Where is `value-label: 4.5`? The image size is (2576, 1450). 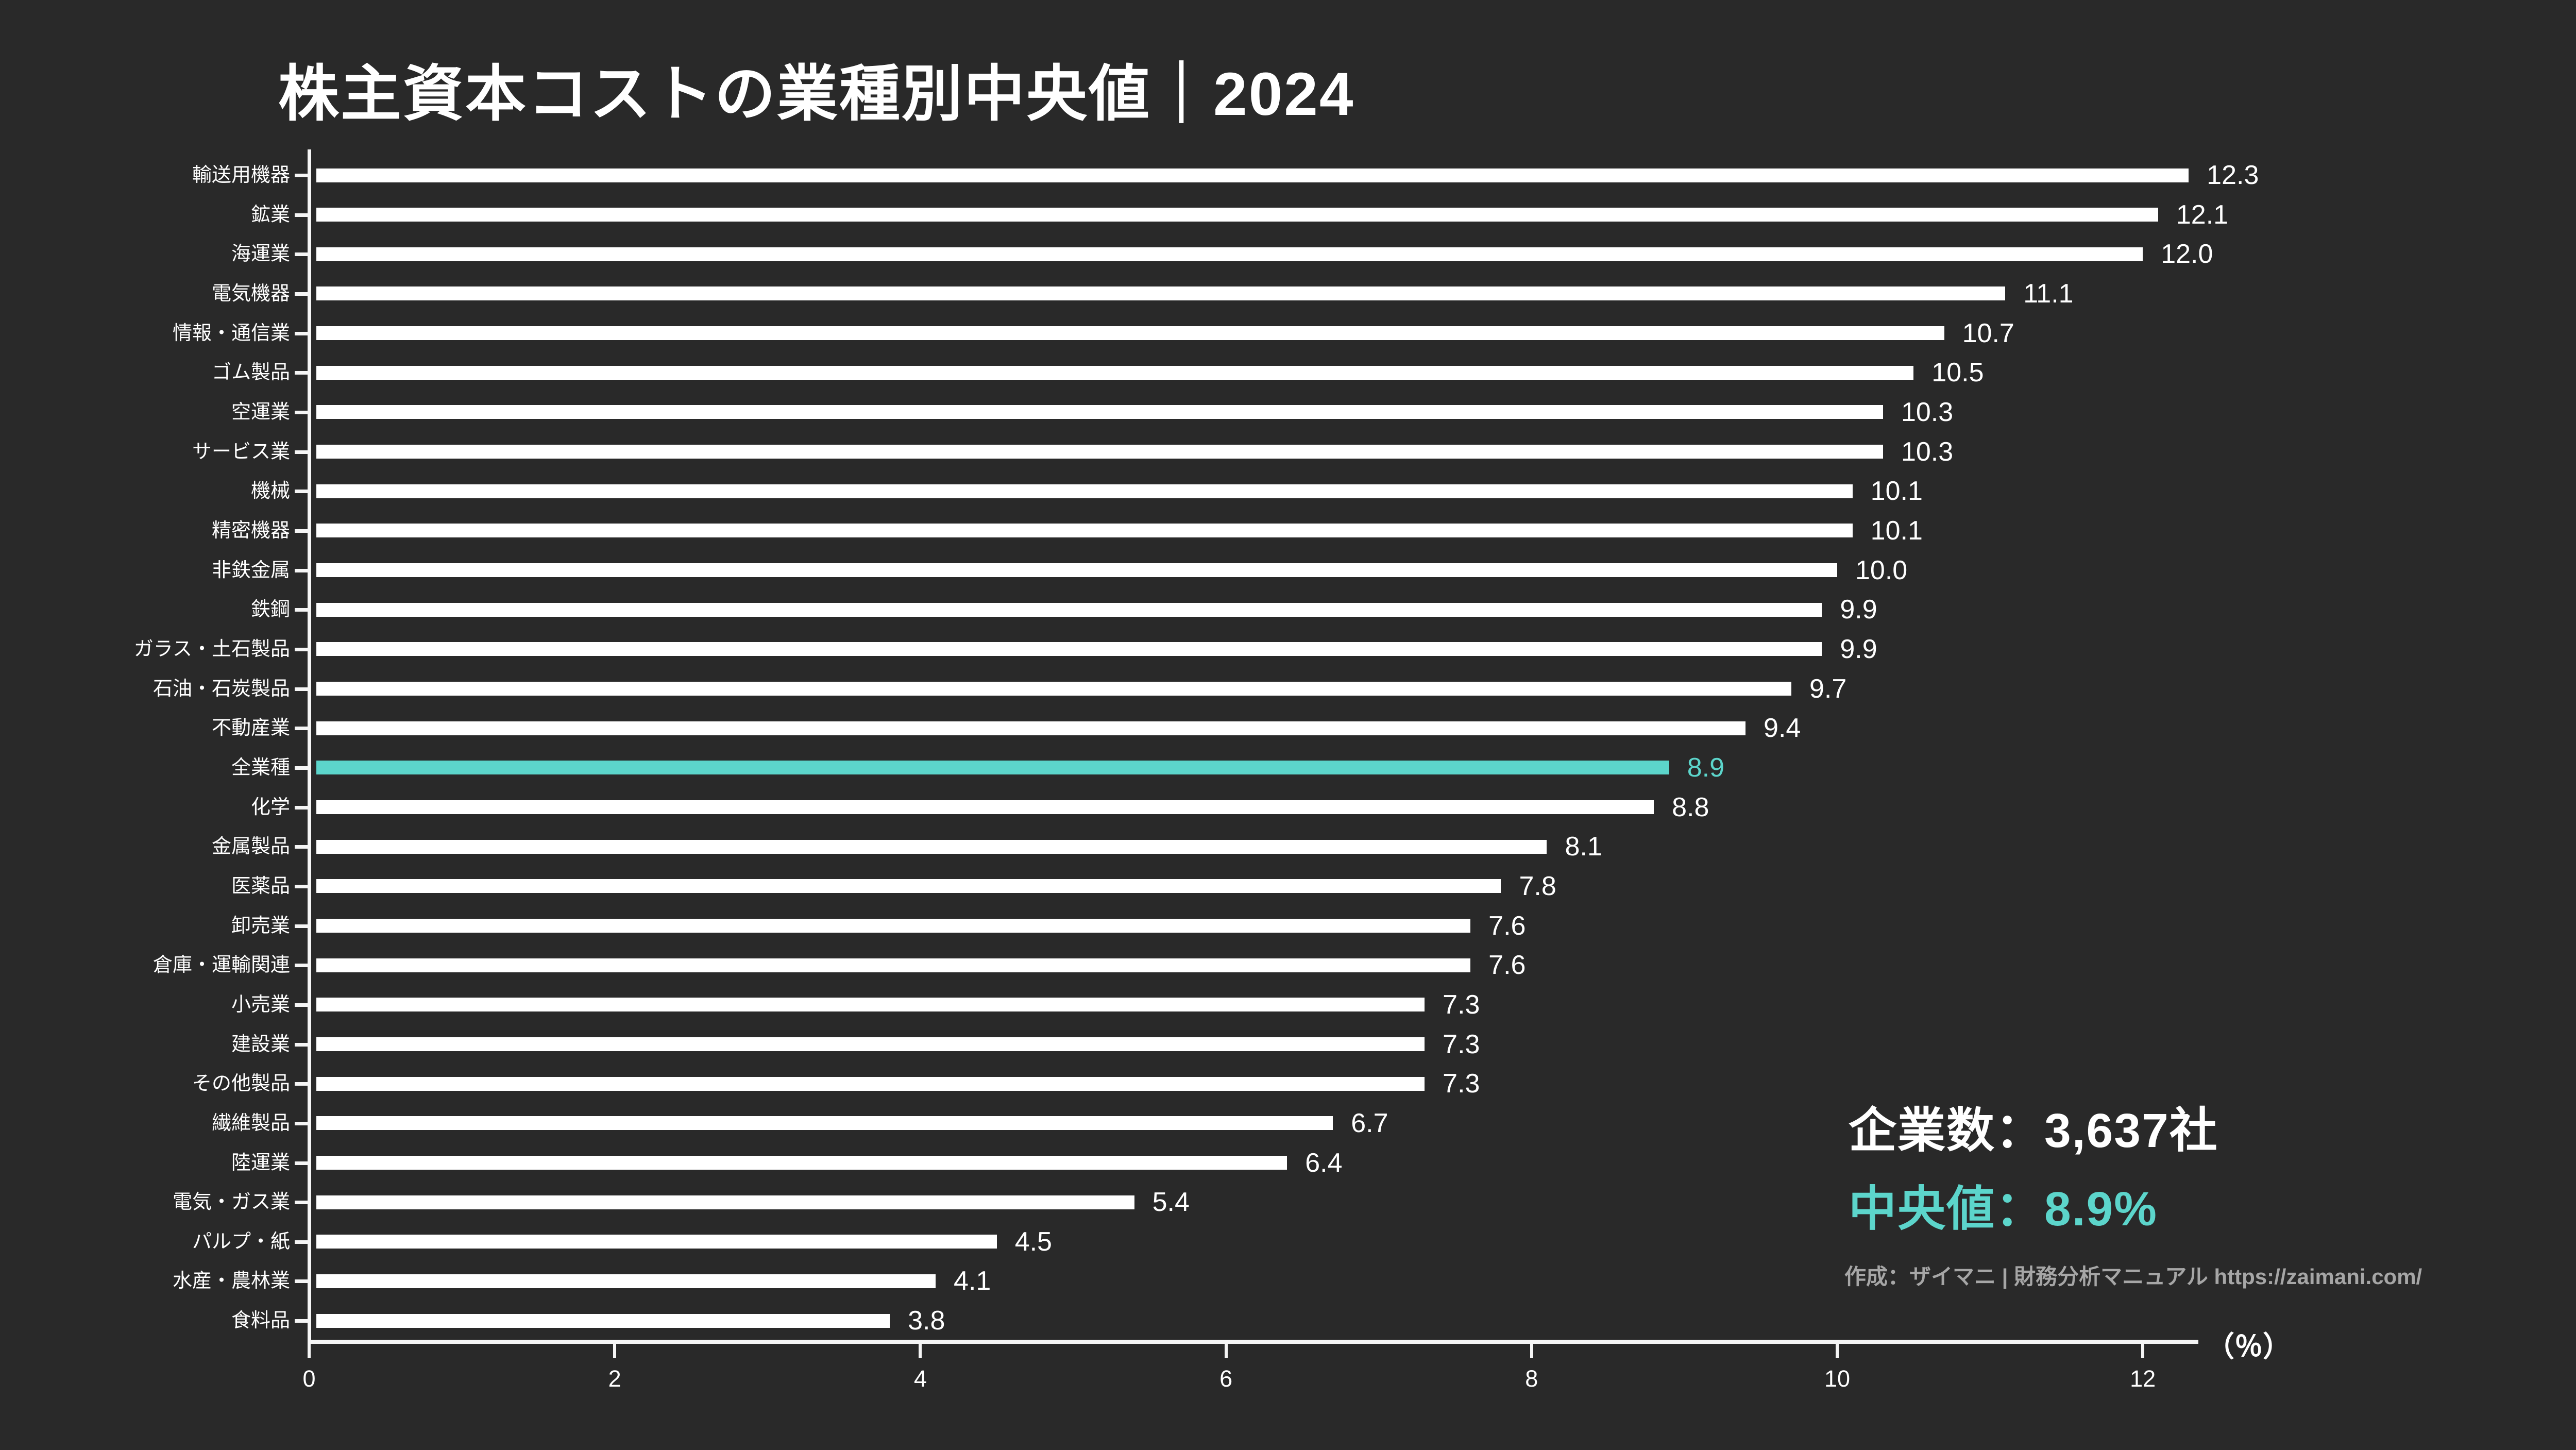 value-label: 4.5 is located at coordinates (1033, 1242).